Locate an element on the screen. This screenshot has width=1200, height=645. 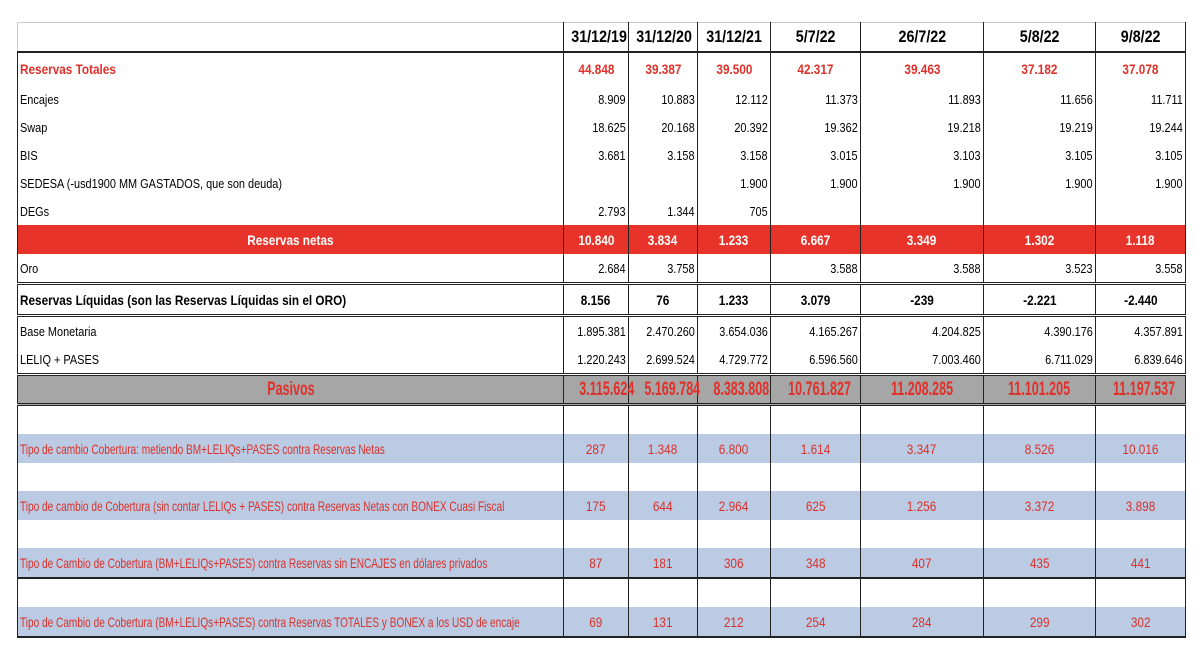
value-cell-text: 10.883 is located at coordinates (678, 99).